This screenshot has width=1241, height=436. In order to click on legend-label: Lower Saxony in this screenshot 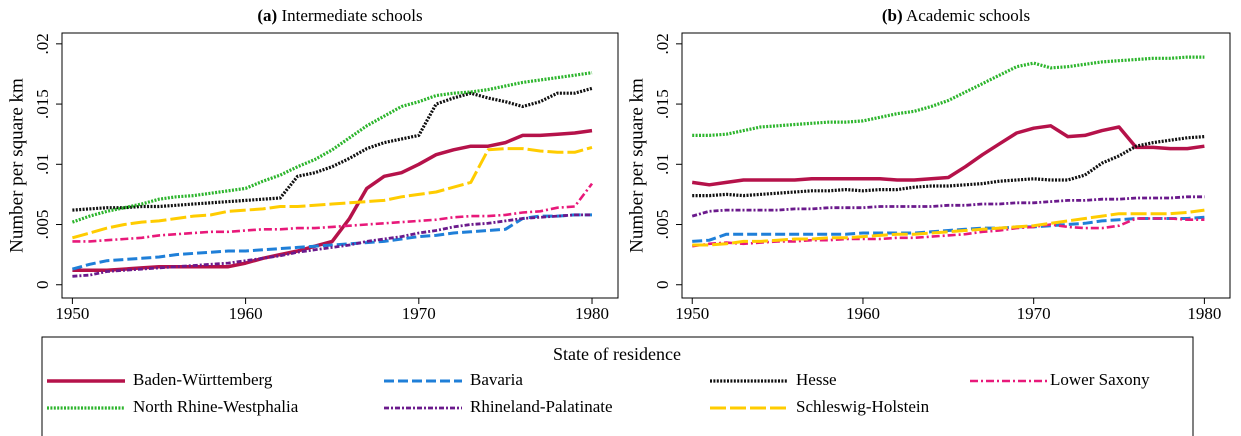, I will do `click(1100, 379)`.